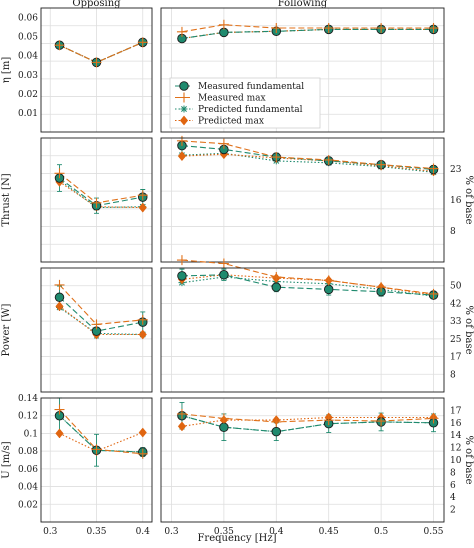 This screenshot has width=474, height=548. What do you see at coordinates (433, 532) in the screenshot?
I see `x-tick-label: 0.55` at bounding box center [433, 532].